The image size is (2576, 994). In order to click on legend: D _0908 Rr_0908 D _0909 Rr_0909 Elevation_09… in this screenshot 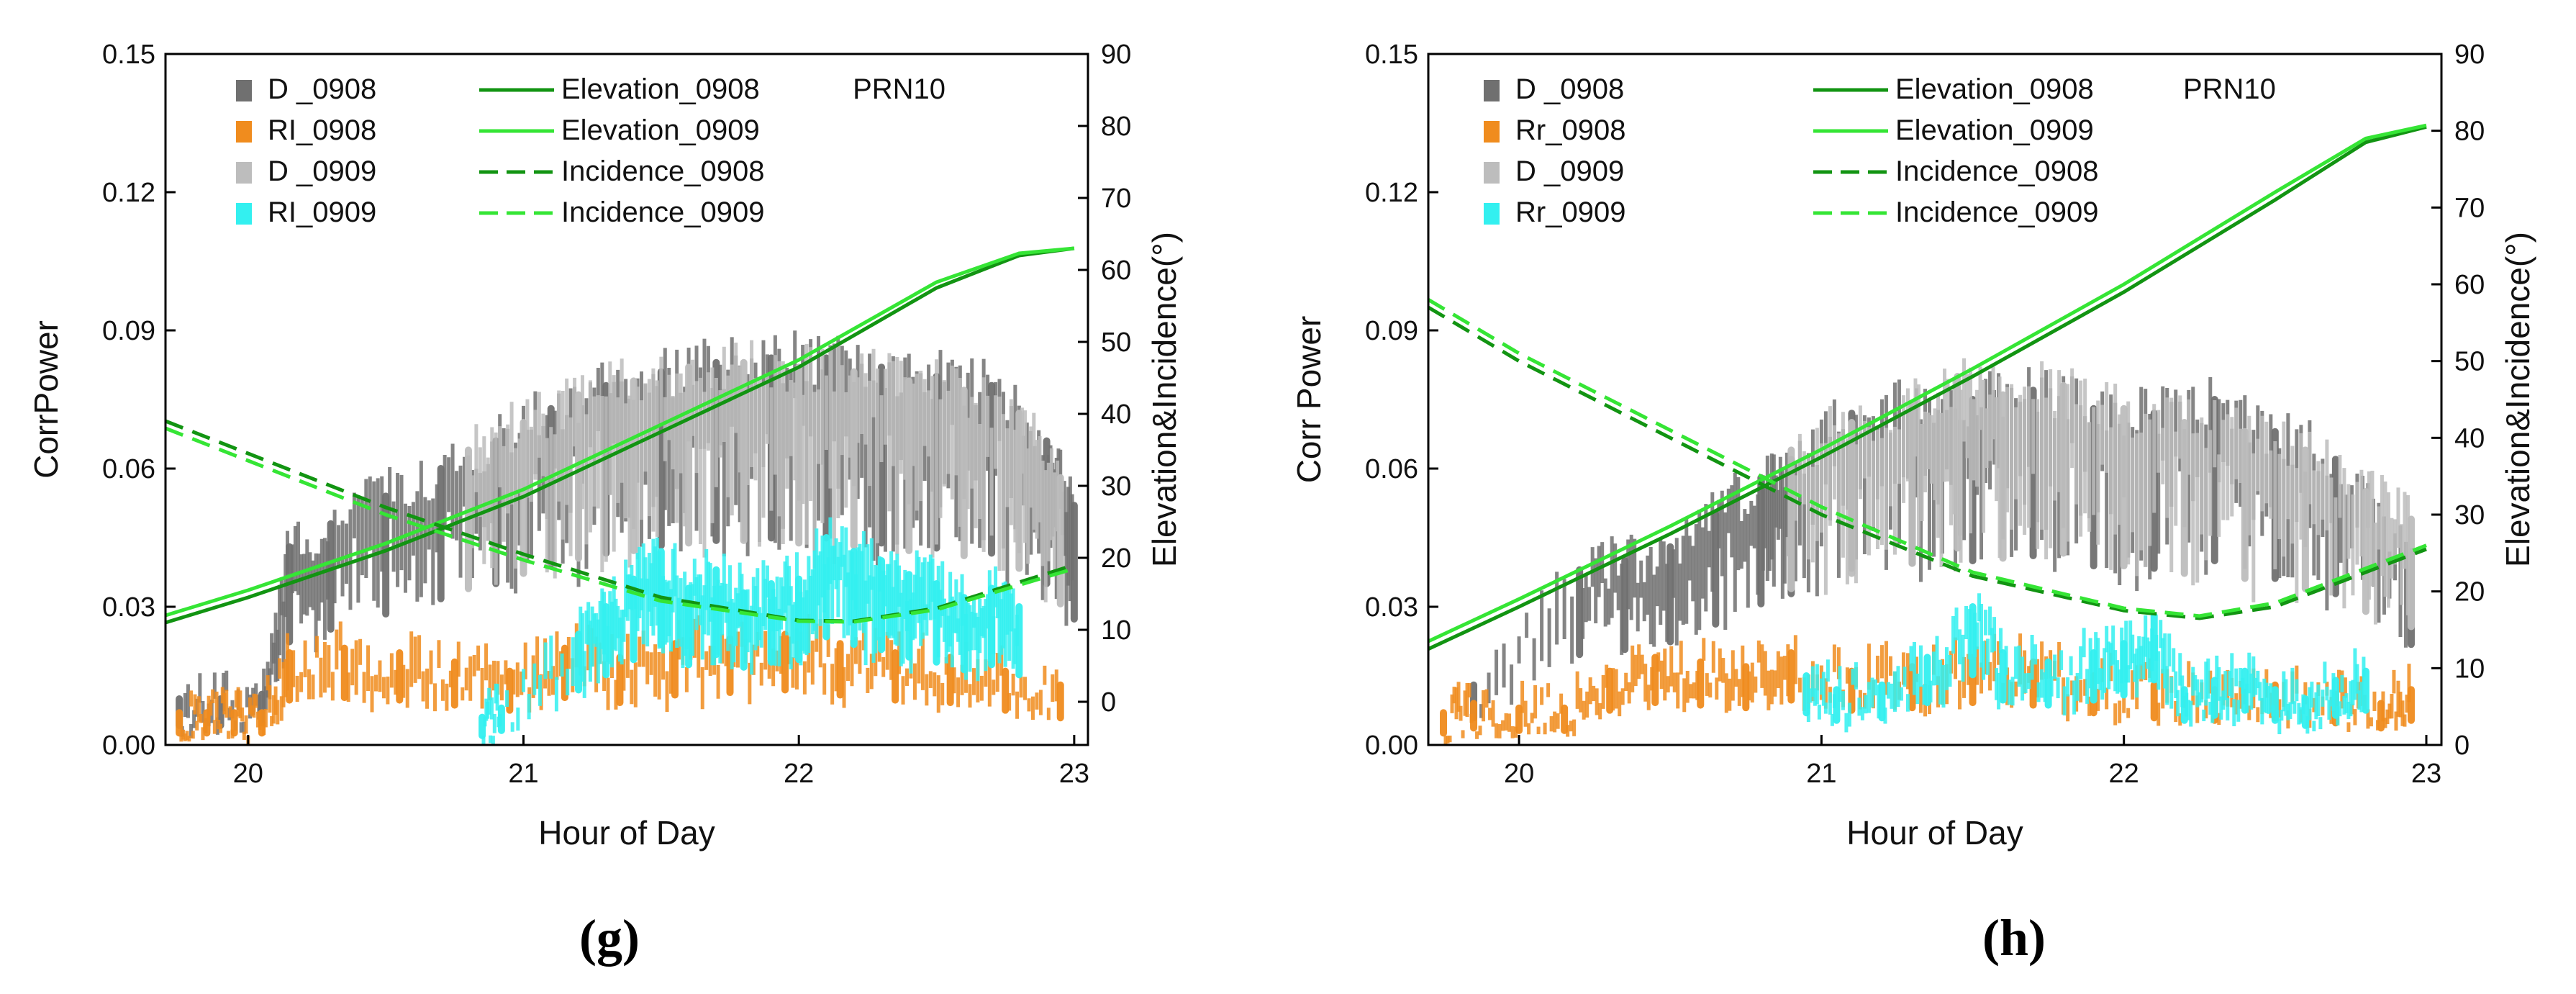, I will do `click(1791, 151)`.